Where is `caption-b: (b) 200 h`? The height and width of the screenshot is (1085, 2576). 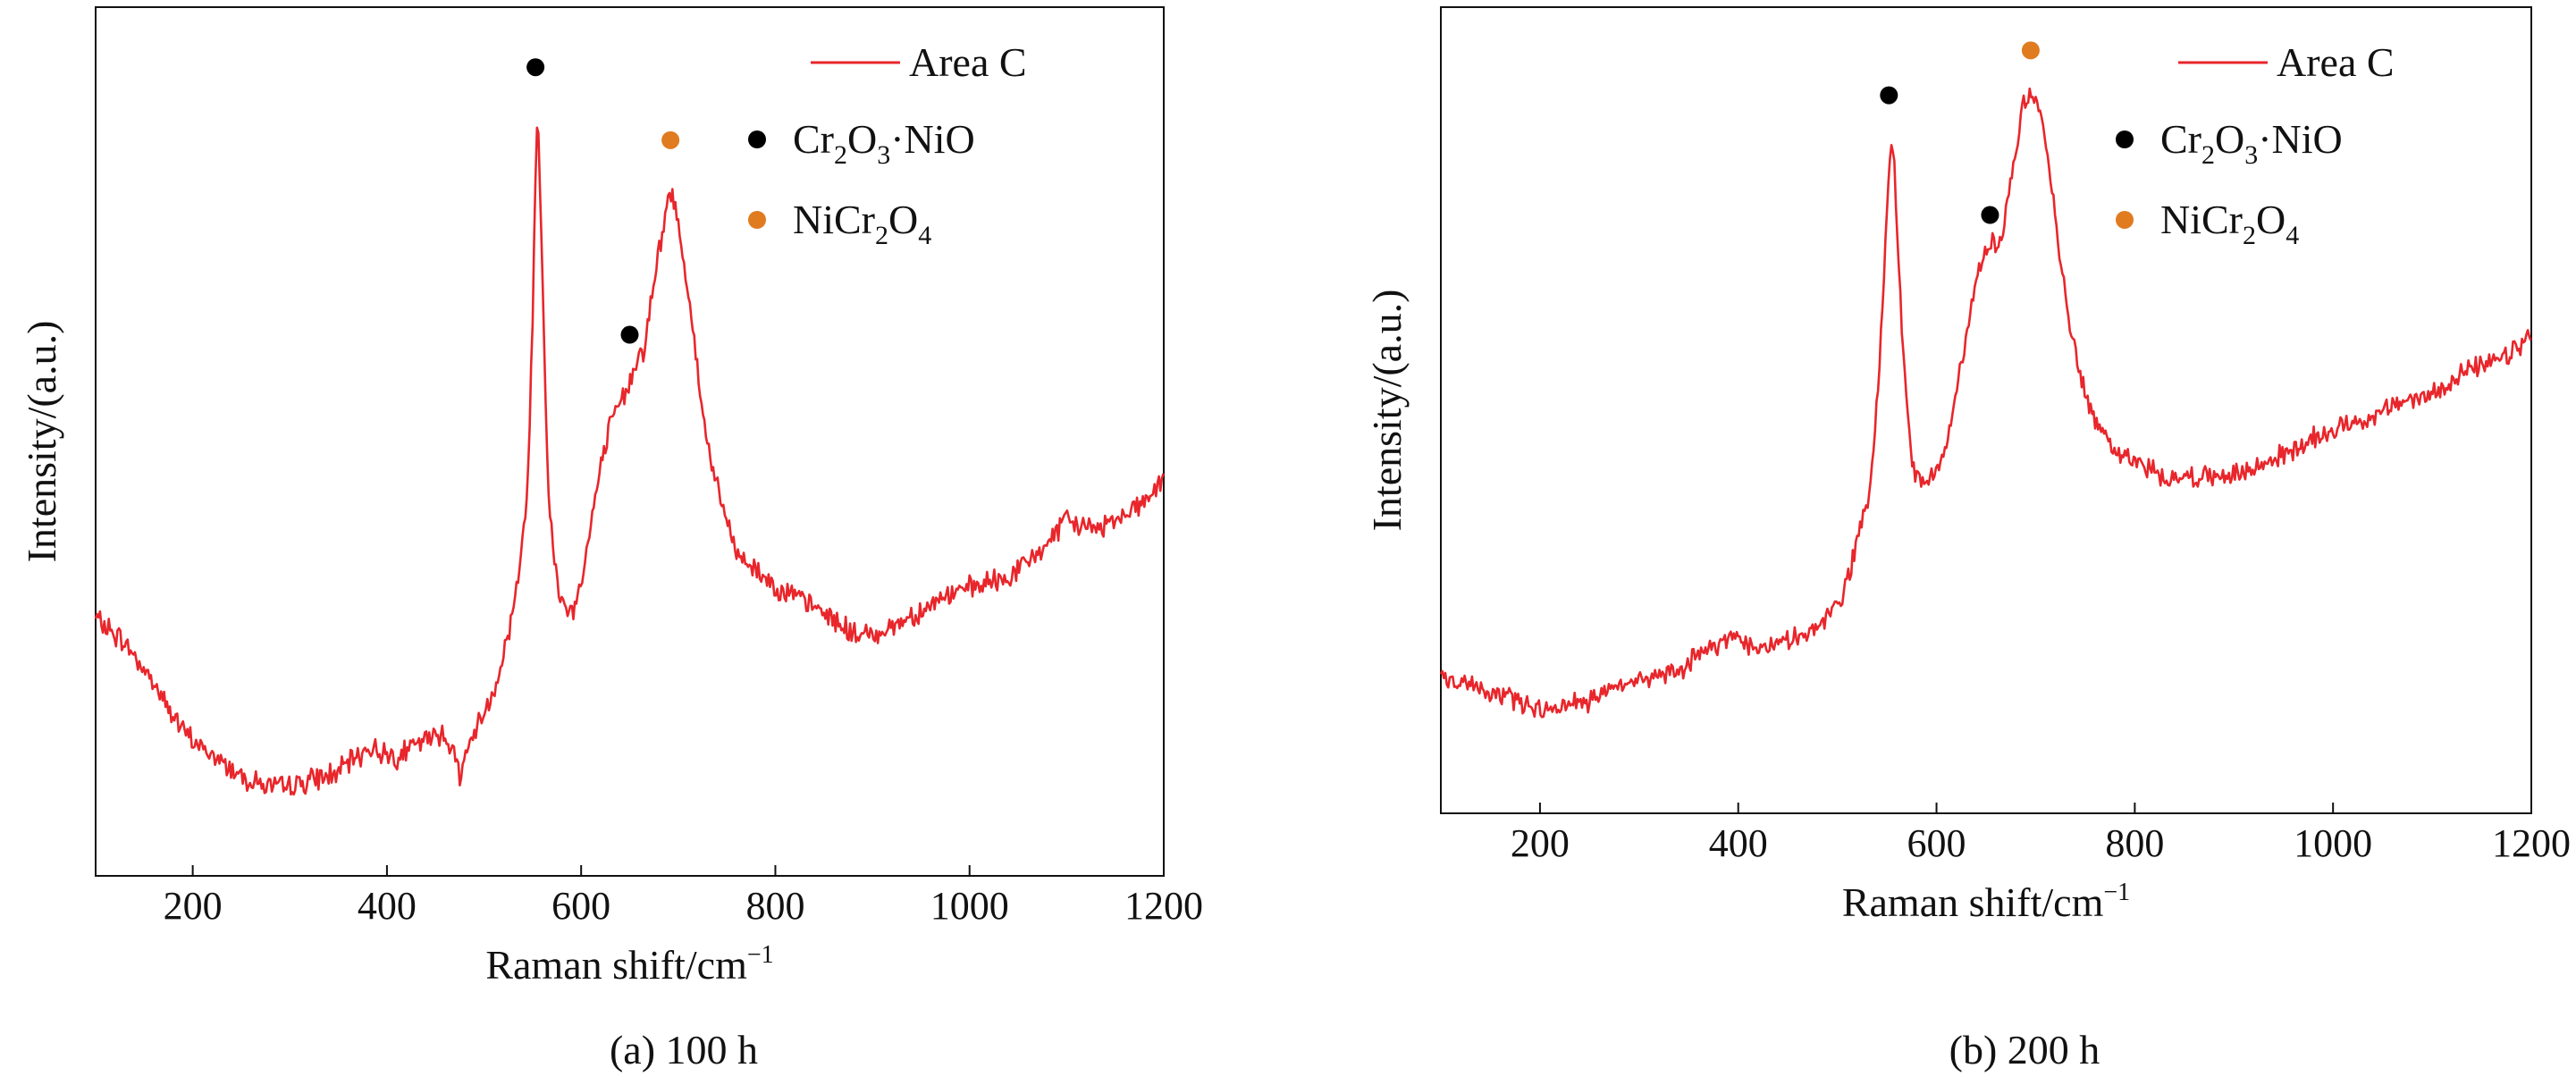
caption-b: (b) 200 h is located at coordinates (2025, 1049).